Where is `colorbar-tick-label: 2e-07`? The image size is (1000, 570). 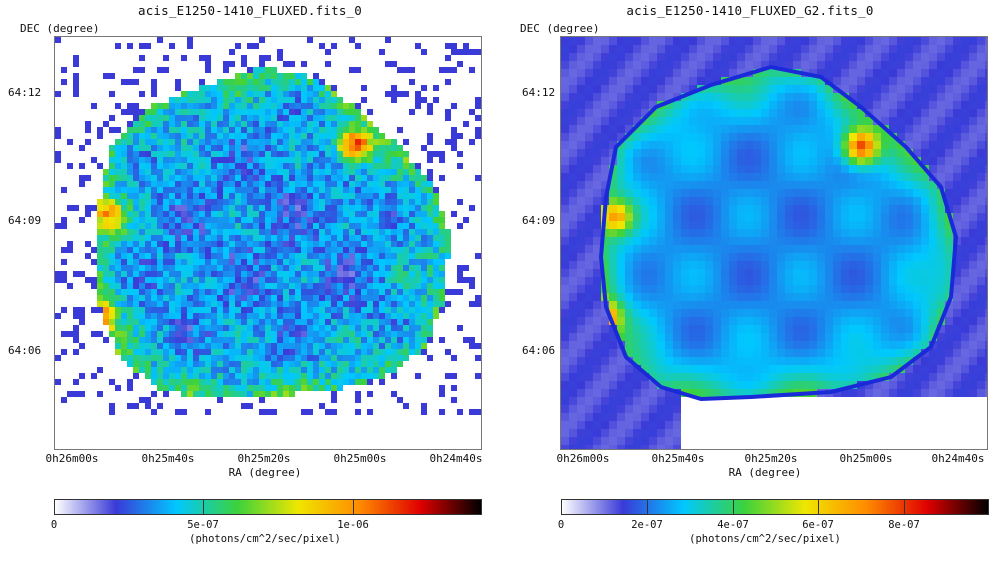 colorbar-tick-label: 2e-07 is located at coordinates (647, 525).